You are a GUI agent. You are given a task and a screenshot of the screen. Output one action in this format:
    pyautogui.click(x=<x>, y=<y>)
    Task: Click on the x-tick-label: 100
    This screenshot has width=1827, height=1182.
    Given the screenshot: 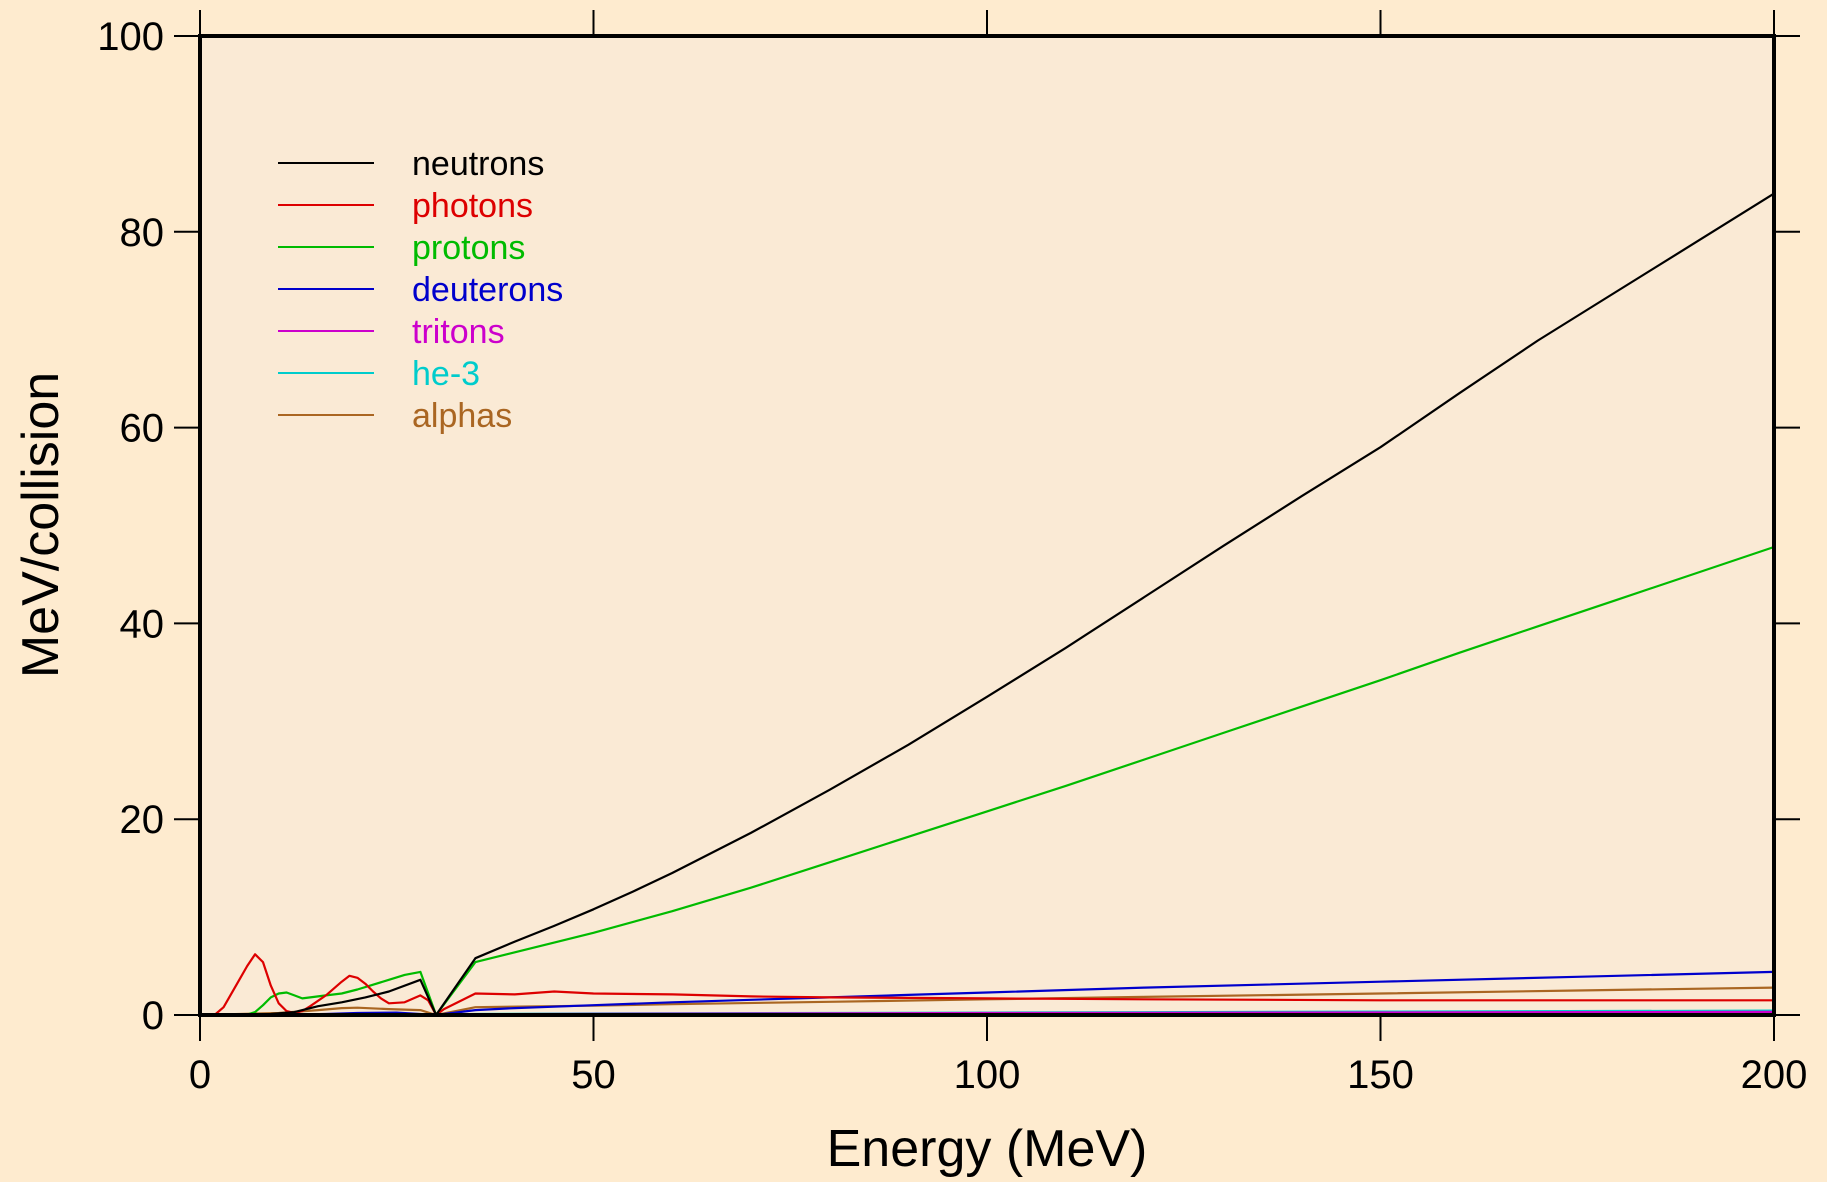 What is the action you would take?
    pyautogui.click(x=987, y=1075)
    